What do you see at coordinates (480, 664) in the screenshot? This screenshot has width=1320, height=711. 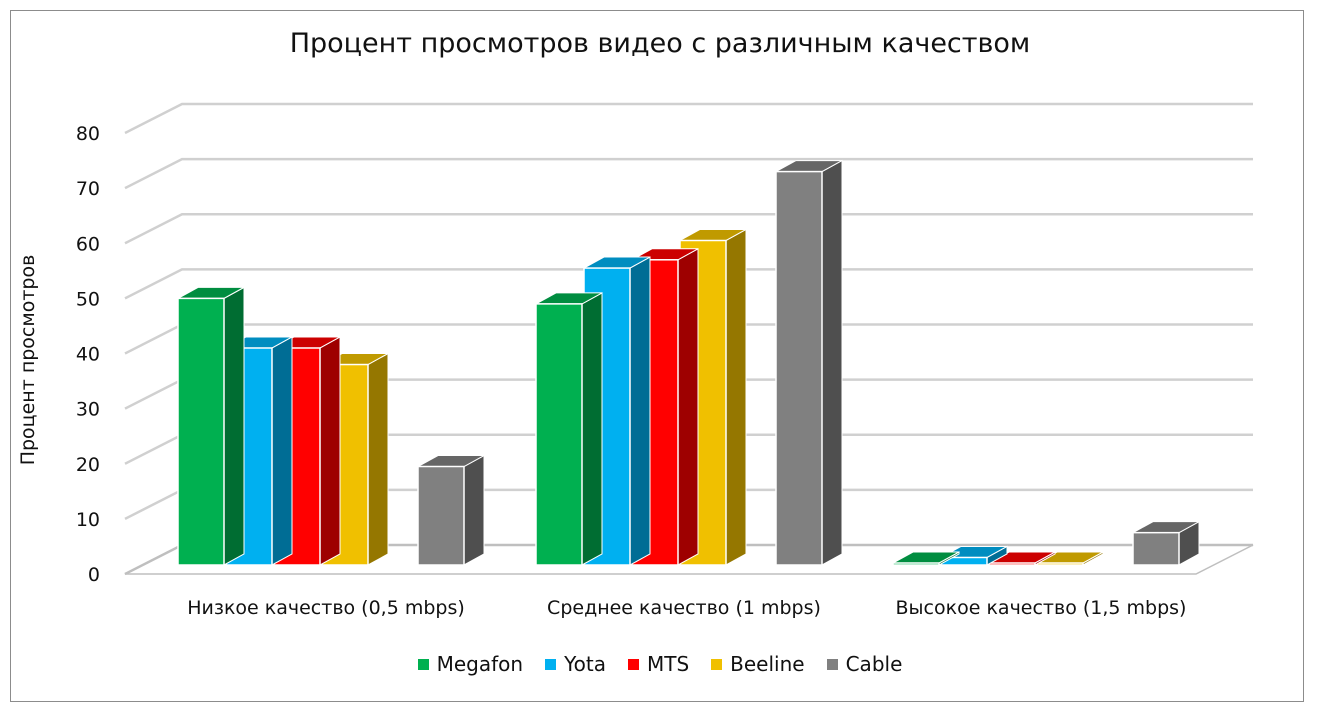 I see `legend-label: Megafon` at bounding box center [480, 664].